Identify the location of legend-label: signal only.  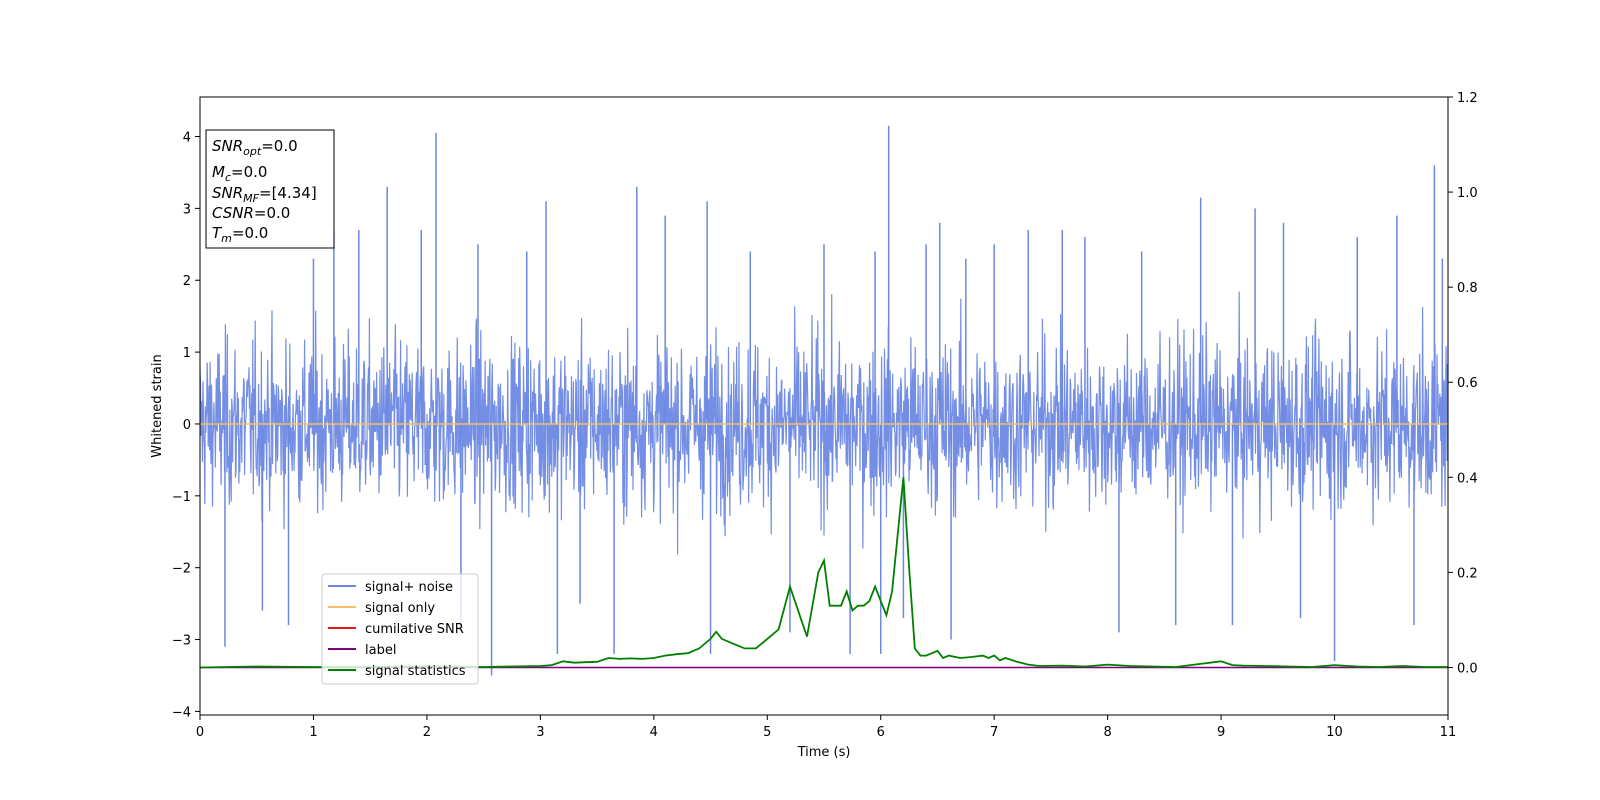
(400, 608).